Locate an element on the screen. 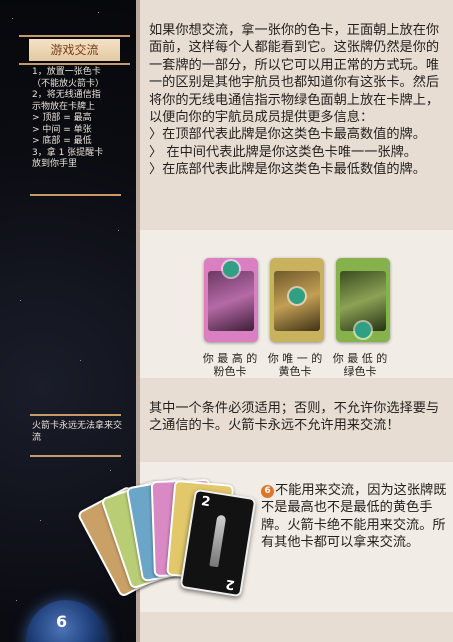  green-card-image is located at coordinates (363, 300).